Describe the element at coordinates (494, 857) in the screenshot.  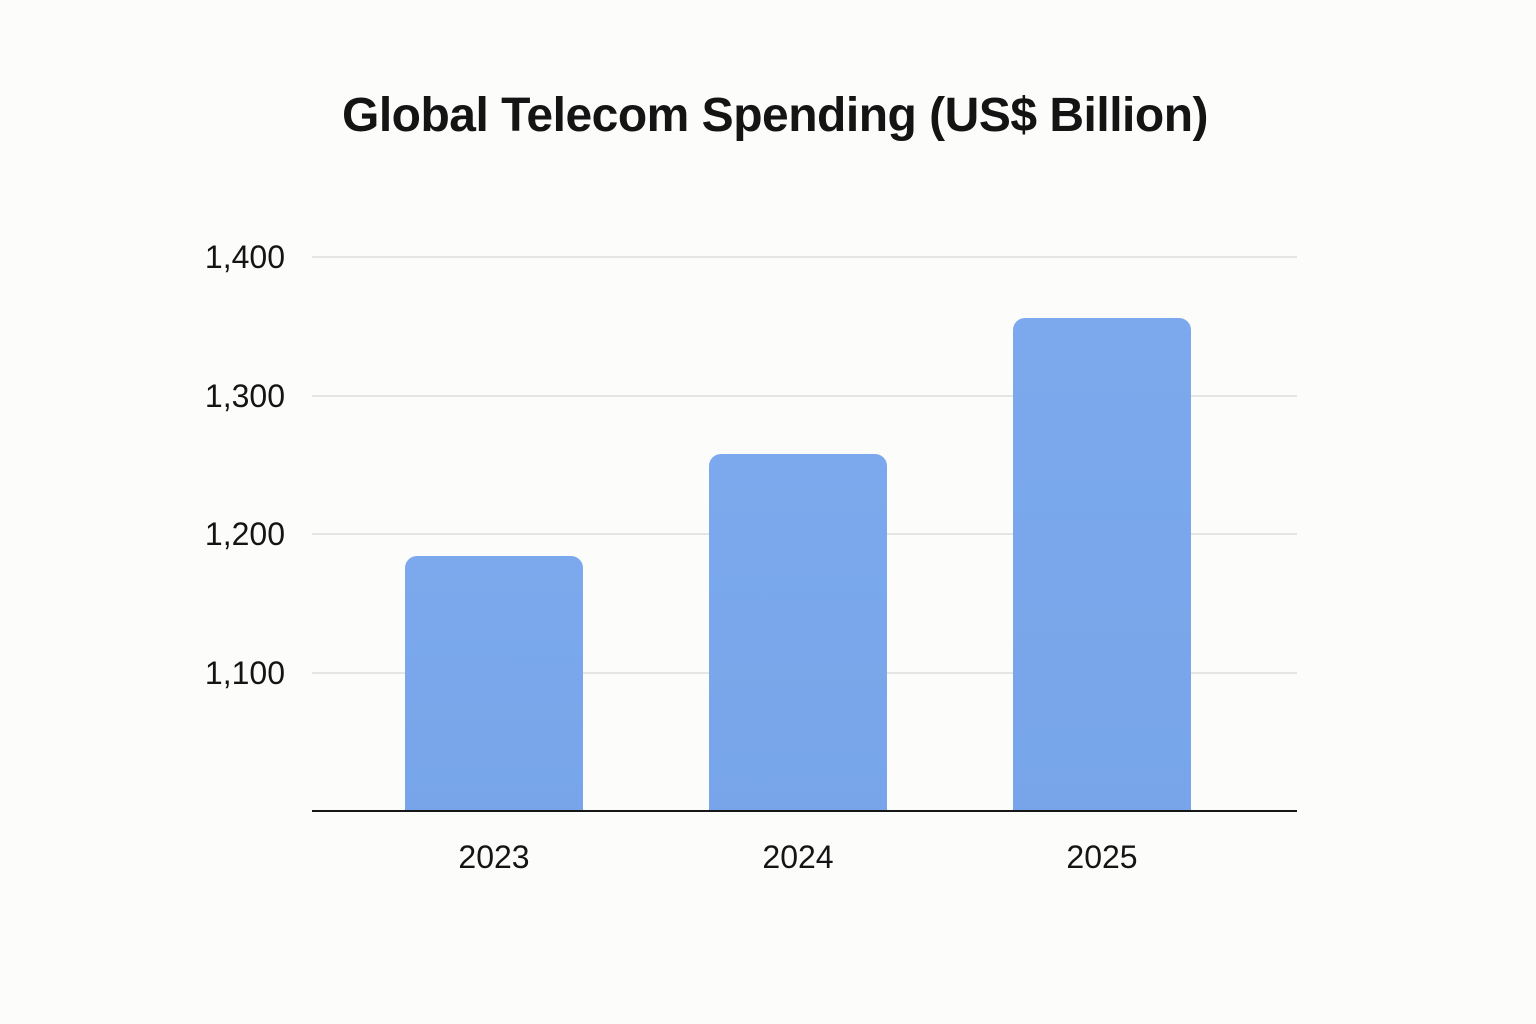
I see `x-tick-label-2023: 2023` at that location.